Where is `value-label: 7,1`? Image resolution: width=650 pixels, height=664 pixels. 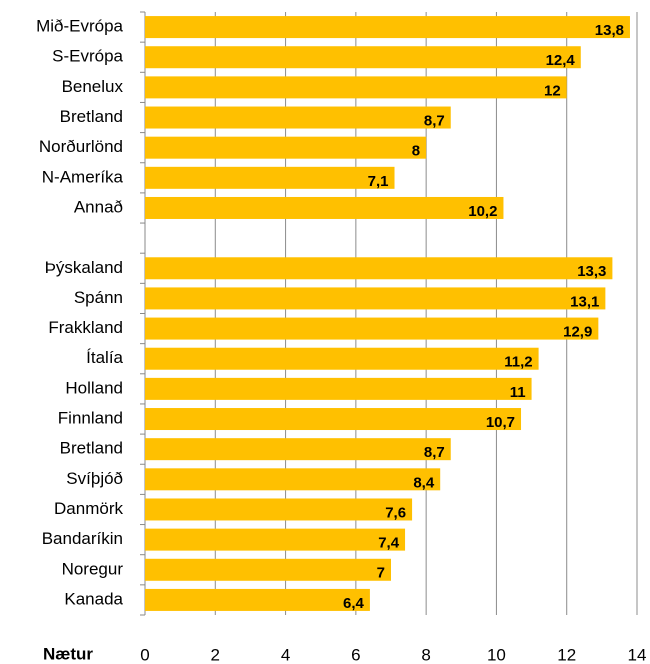 value-label: 7,1 is located at coordinates (378, 181).